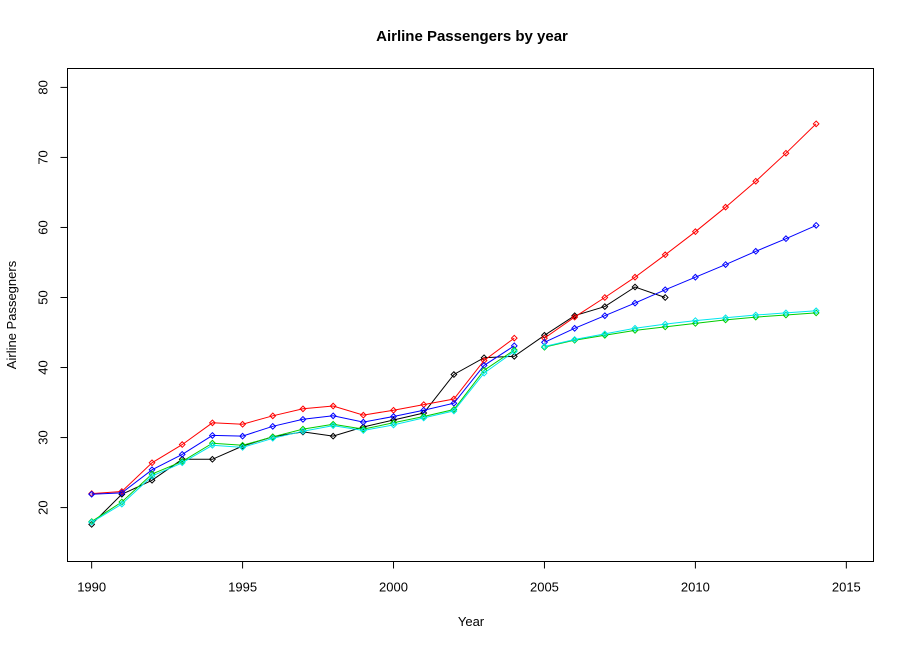 This screenshot has width=909, height=647. What do you see at coordinates (11, 314) in the screenshot?
I see `y-axis-label: Airline Passegners` at bounding box center [11, 314].